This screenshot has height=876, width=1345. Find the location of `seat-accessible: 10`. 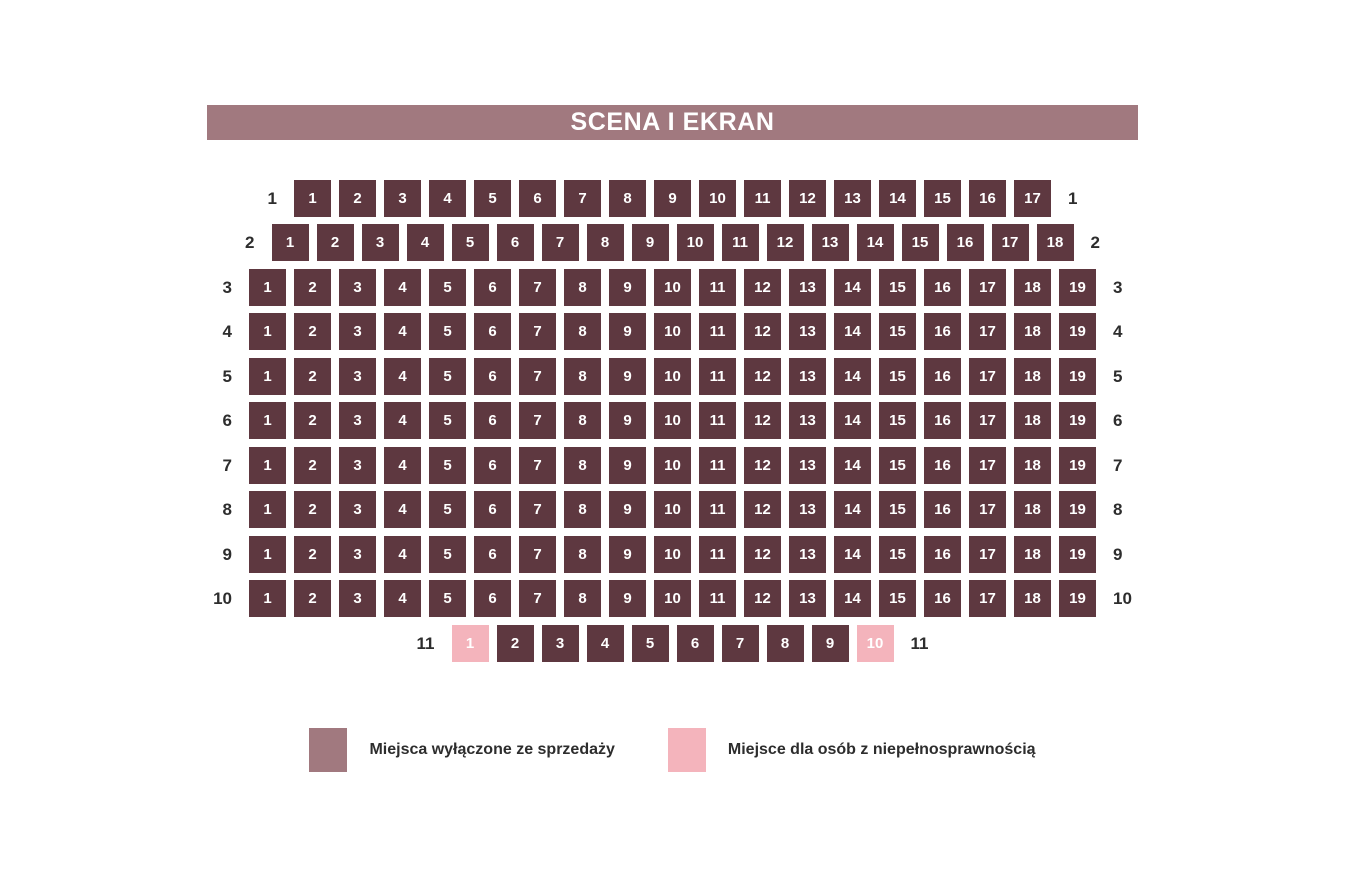

seat-accessible: 10 is located at coordinates (875, 643).